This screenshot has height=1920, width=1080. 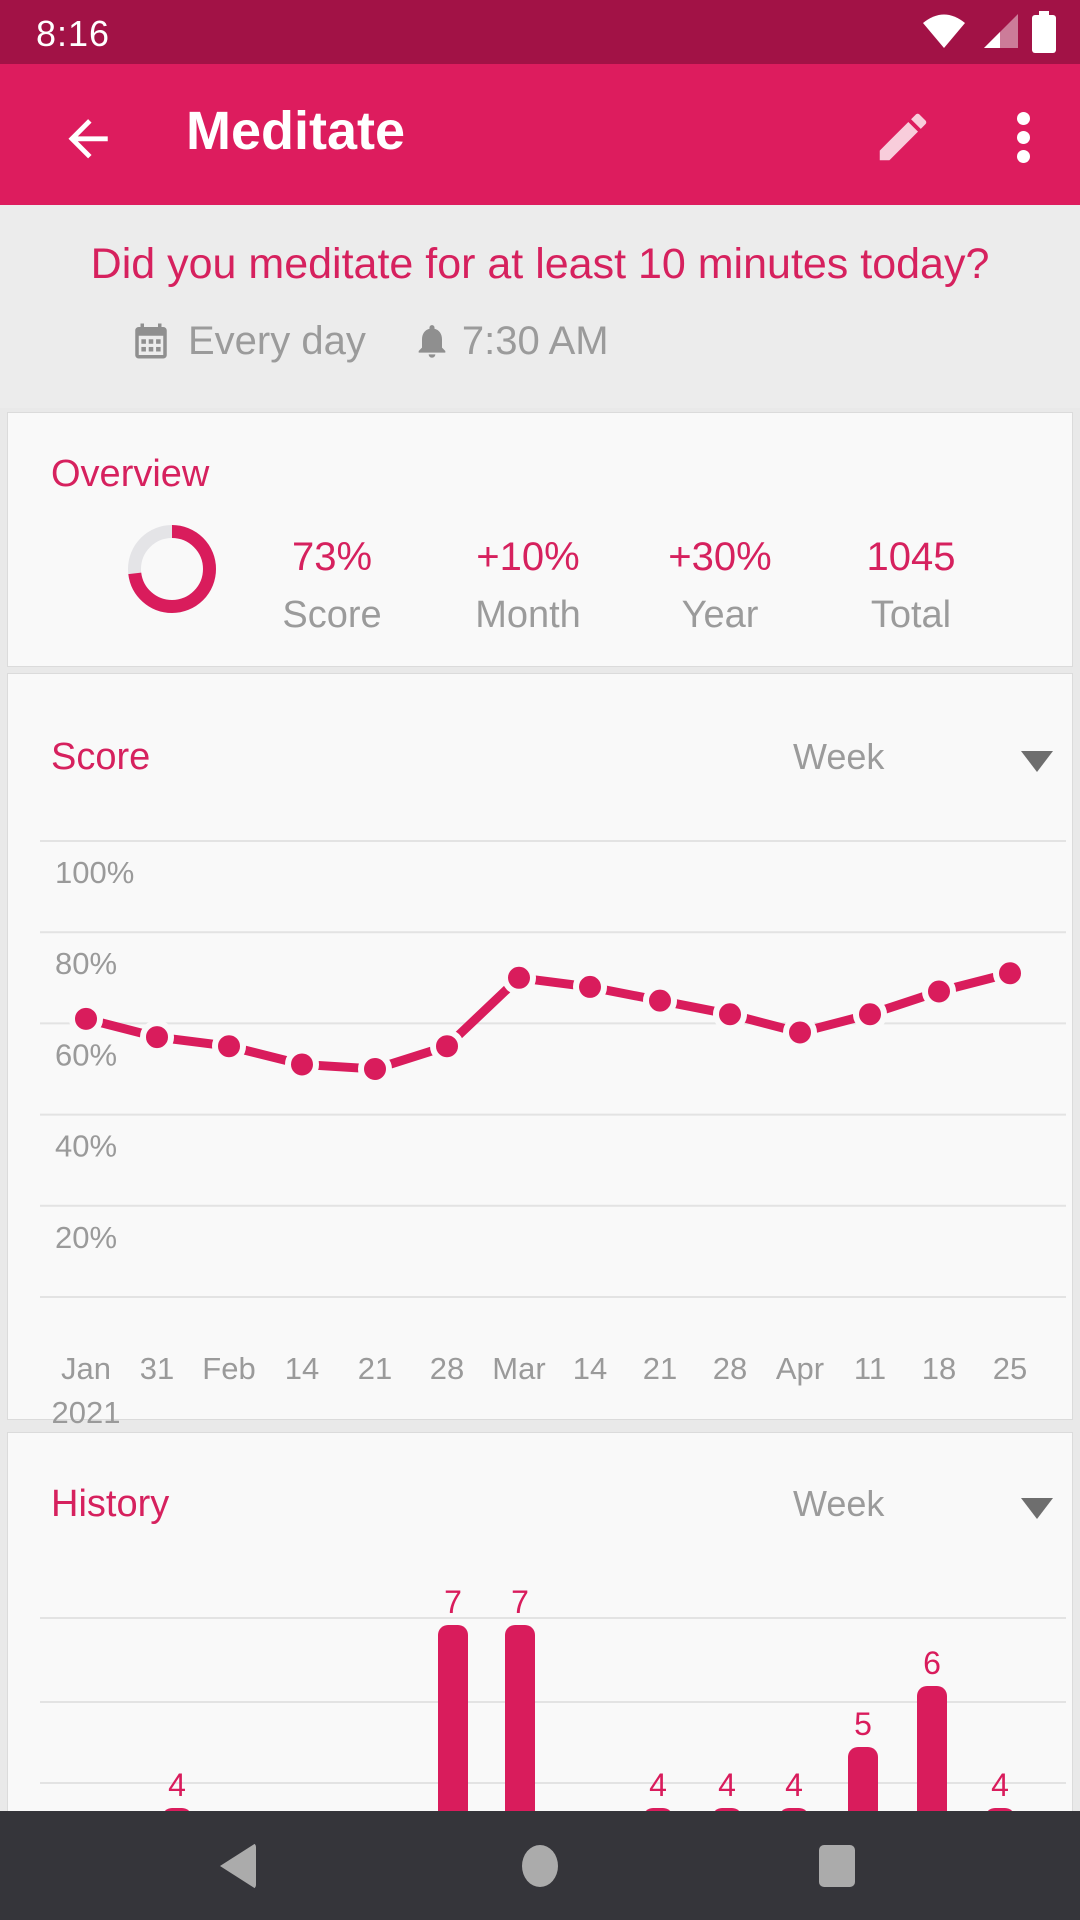 I want to click on wifi-icon, so click(x=944, y=31).